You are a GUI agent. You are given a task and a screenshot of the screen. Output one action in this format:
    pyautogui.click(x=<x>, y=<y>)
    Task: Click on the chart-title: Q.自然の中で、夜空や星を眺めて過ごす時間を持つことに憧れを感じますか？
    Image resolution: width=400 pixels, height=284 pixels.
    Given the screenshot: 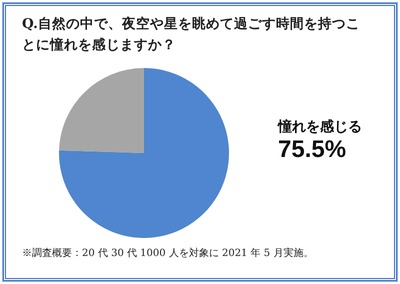 What is the action you would take?
    pyautogui.click(x=191, y=35)
    